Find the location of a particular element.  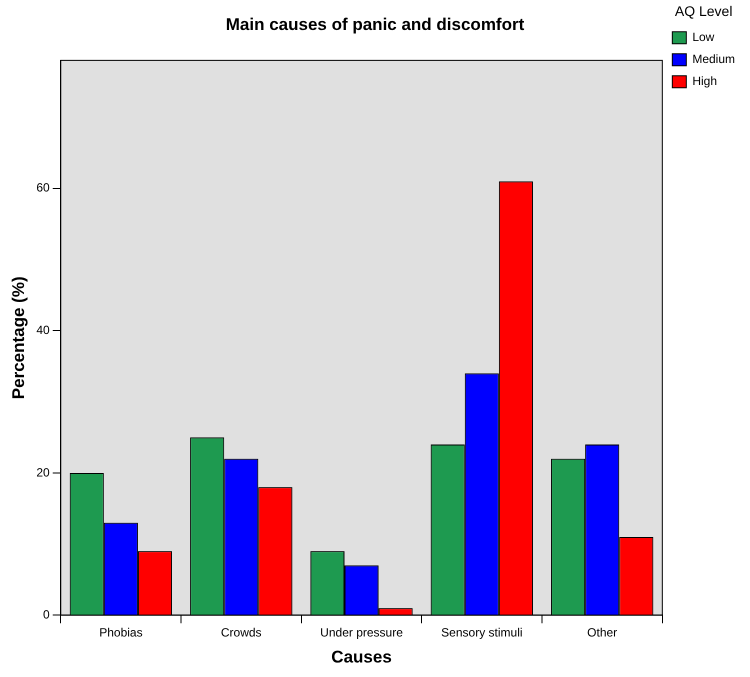

x-axis-title: Causes is located at coordinates (361, 656).